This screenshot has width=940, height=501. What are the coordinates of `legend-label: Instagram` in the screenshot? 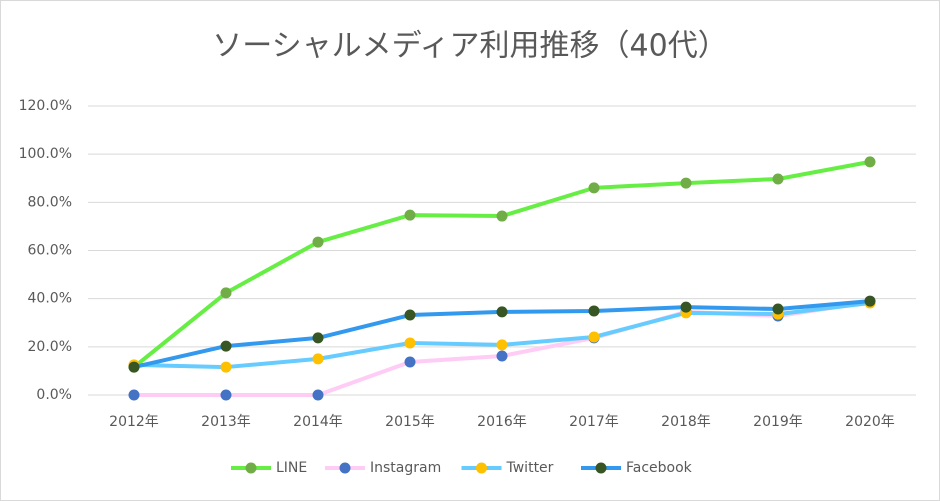 It's located at (405, 468).